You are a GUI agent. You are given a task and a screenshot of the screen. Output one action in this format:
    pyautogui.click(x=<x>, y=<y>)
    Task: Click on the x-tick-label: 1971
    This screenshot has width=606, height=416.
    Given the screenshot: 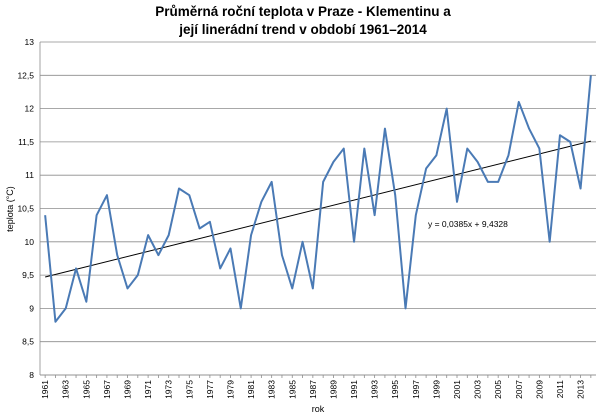 What is the action you would take?
    pyautogui.click(x=148, y=389)
    